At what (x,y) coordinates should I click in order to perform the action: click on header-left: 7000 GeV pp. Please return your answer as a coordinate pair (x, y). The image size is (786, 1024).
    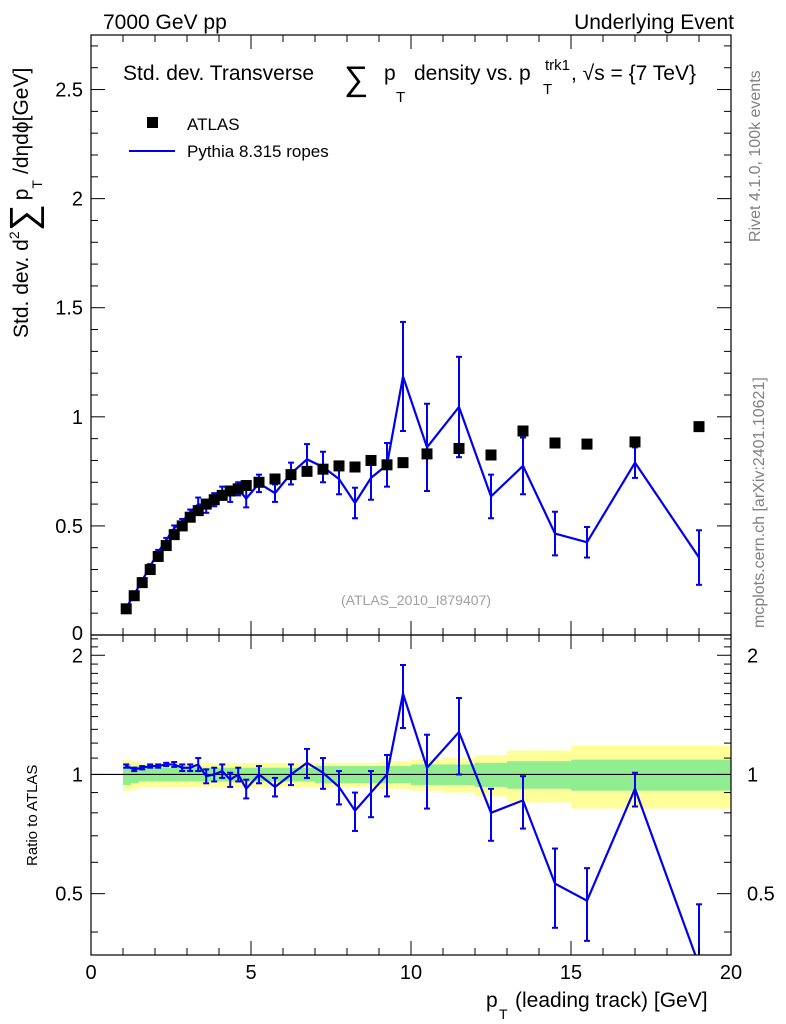
    Looking at the image, I should click on (165, 22).